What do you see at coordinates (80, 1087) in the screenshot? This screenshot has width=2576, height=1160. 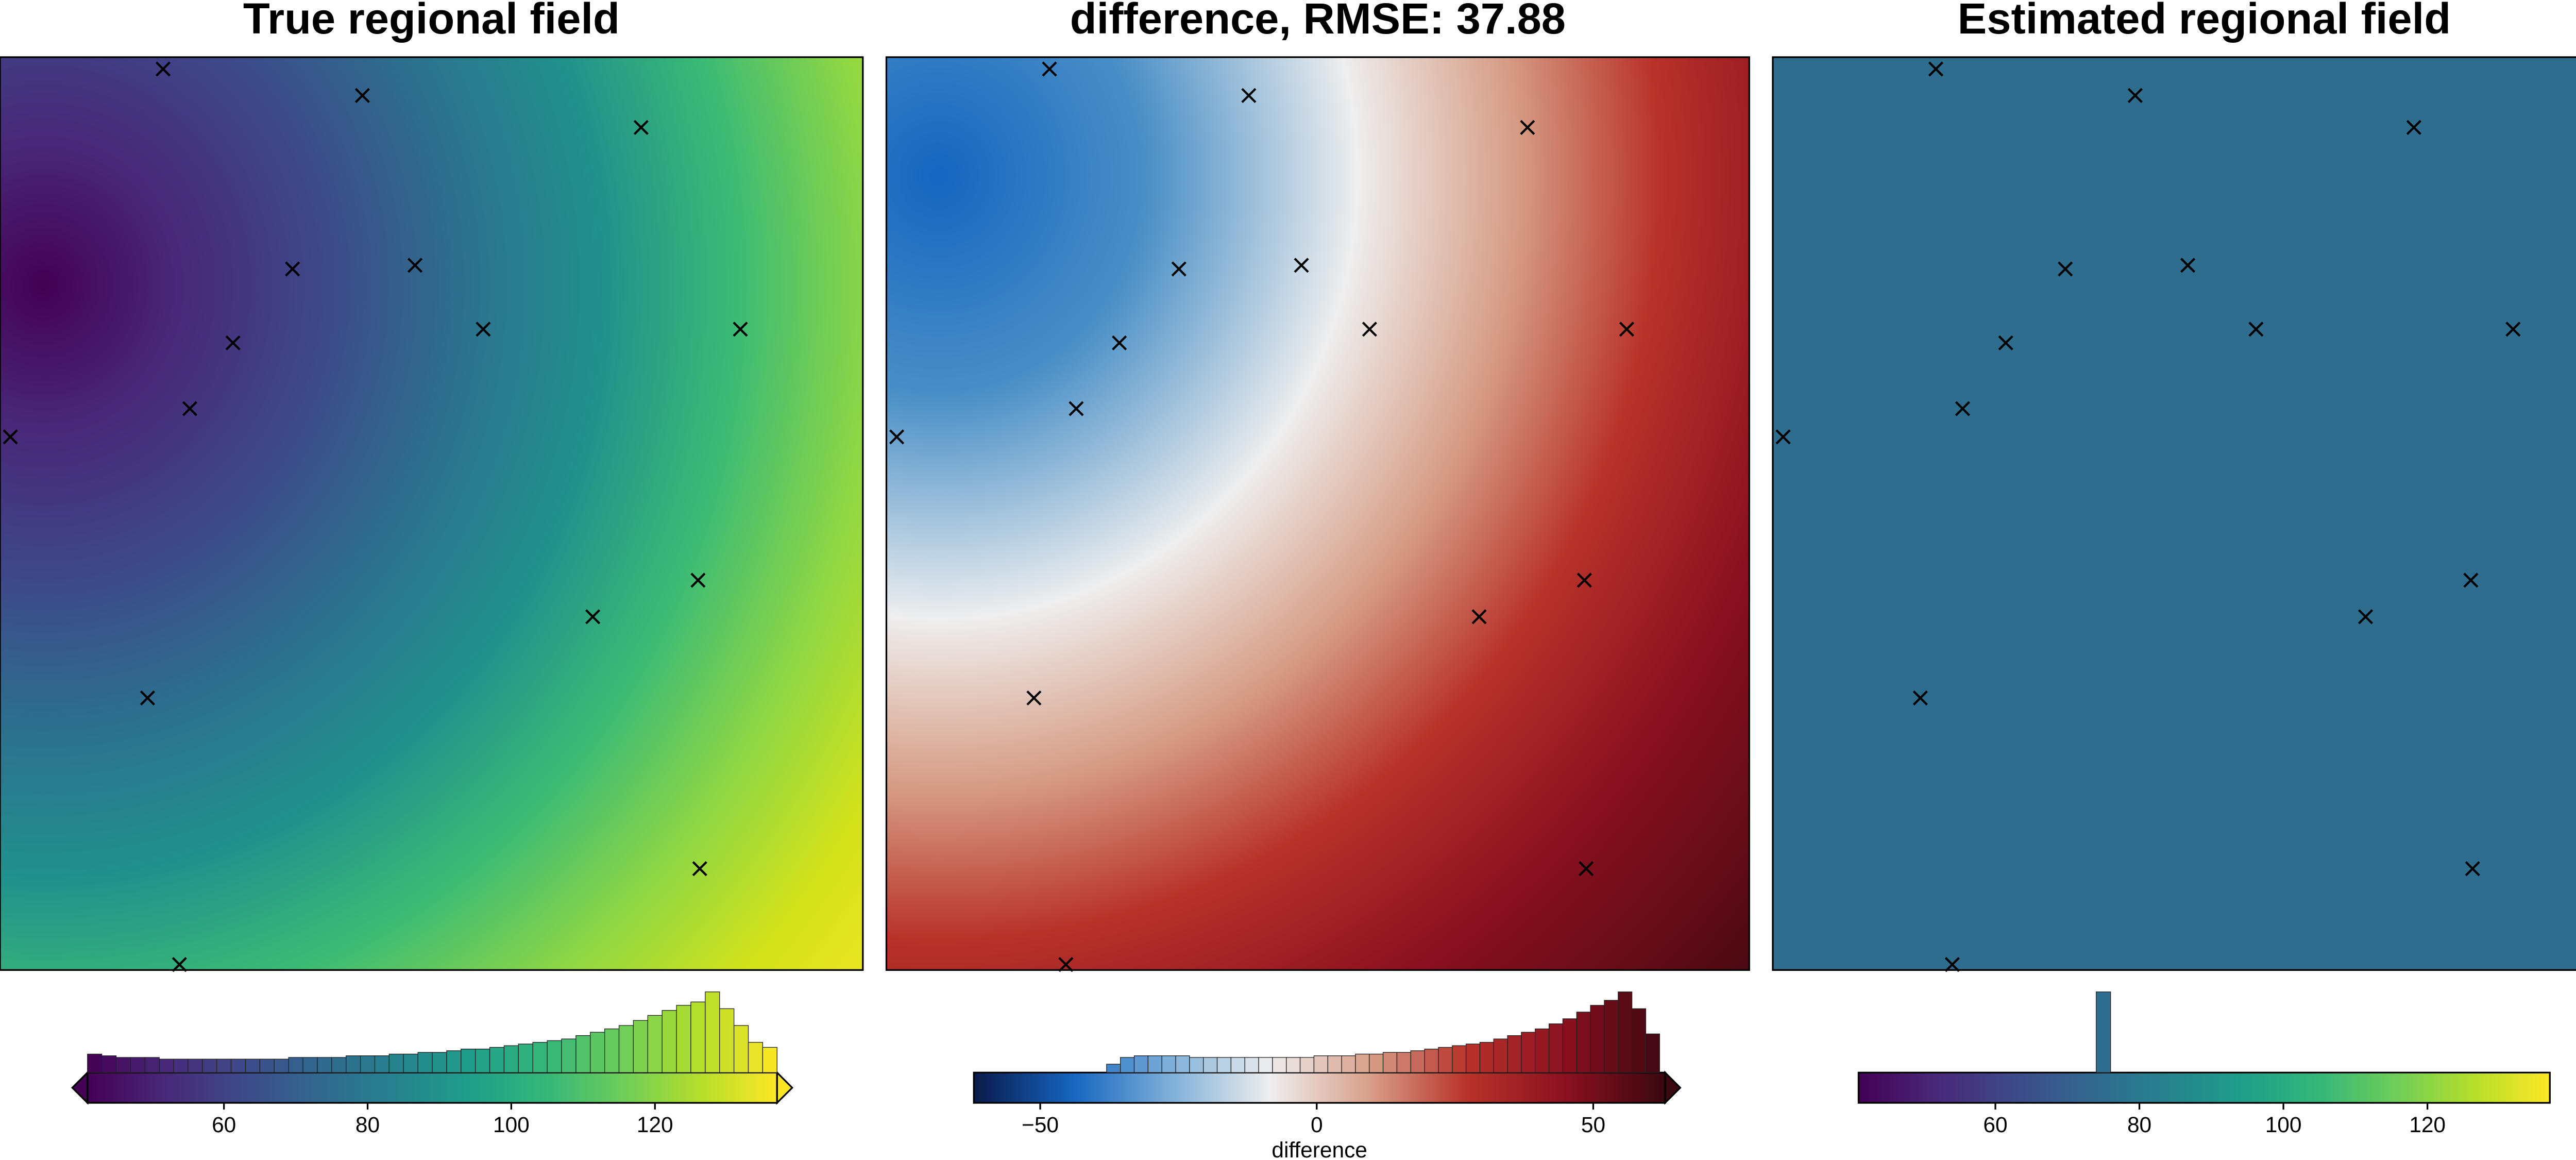 I see `extend-min` at bounding box center [80, 1087].